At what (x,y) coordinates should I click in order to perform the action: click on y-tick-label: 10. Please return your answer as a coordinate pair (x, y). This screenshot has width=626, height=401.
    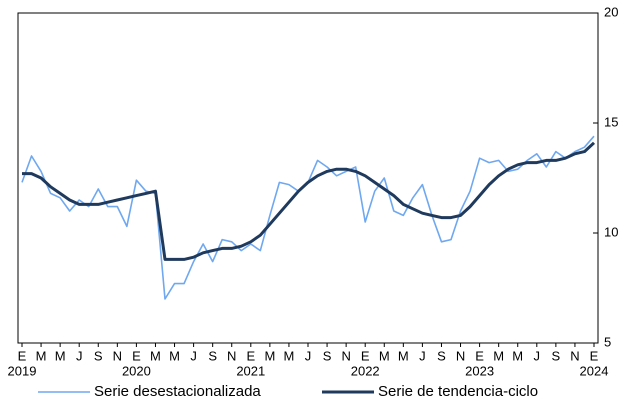
    Looking at the image, I should click on (611, 231).